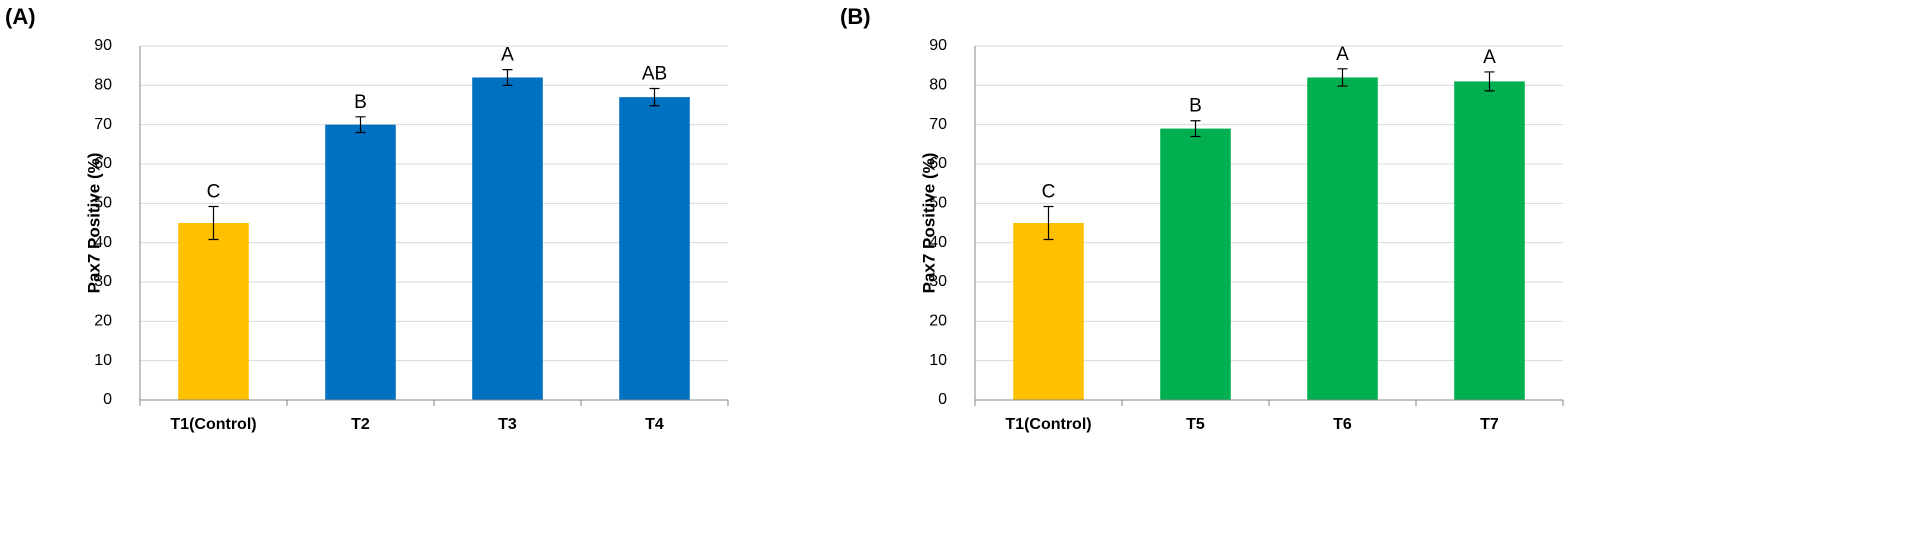 This screenshot has width=1915, height=540. I want to click on panel-label: (B), so click(855, 16).